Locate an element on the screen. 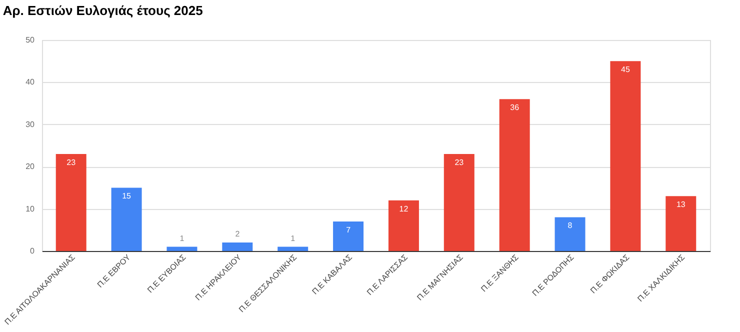 The width and height of the screenshot is (740, 332). data-label: 8 is located at coordinates (570, 225).